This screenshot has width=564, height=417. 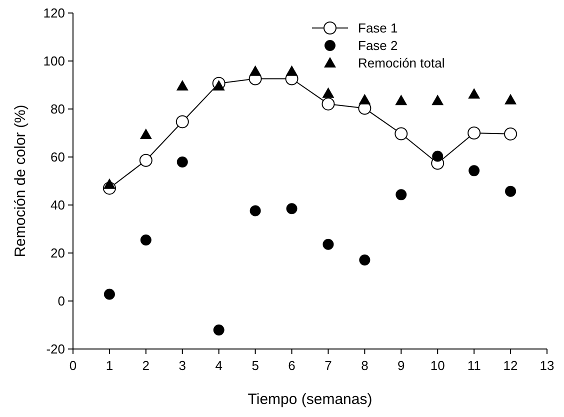 What do you see at coordinates (474, 365) in the screenshot?
I see `x-tick-label: 11` at bounding box center [474, 365].